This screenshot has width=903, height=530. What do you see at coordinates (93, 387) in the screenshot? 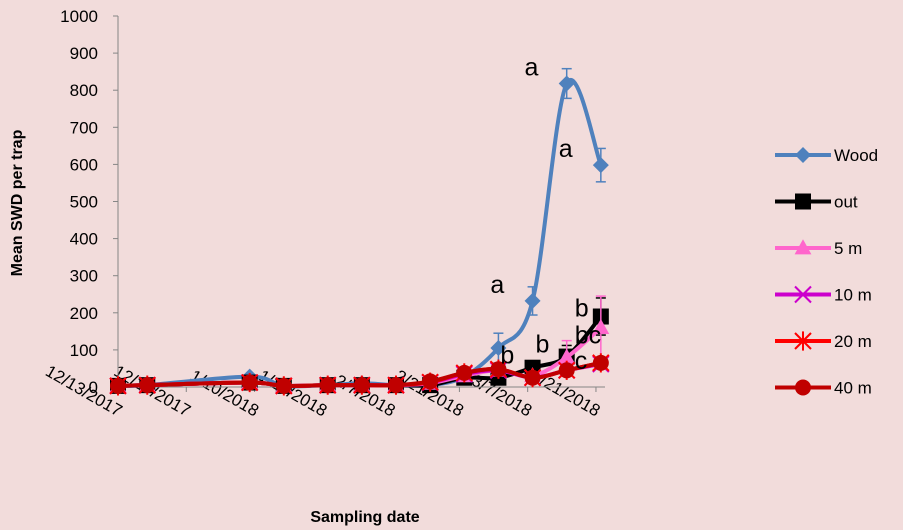
I see `y-tick-label: 0` at bounding box center [93, 387].